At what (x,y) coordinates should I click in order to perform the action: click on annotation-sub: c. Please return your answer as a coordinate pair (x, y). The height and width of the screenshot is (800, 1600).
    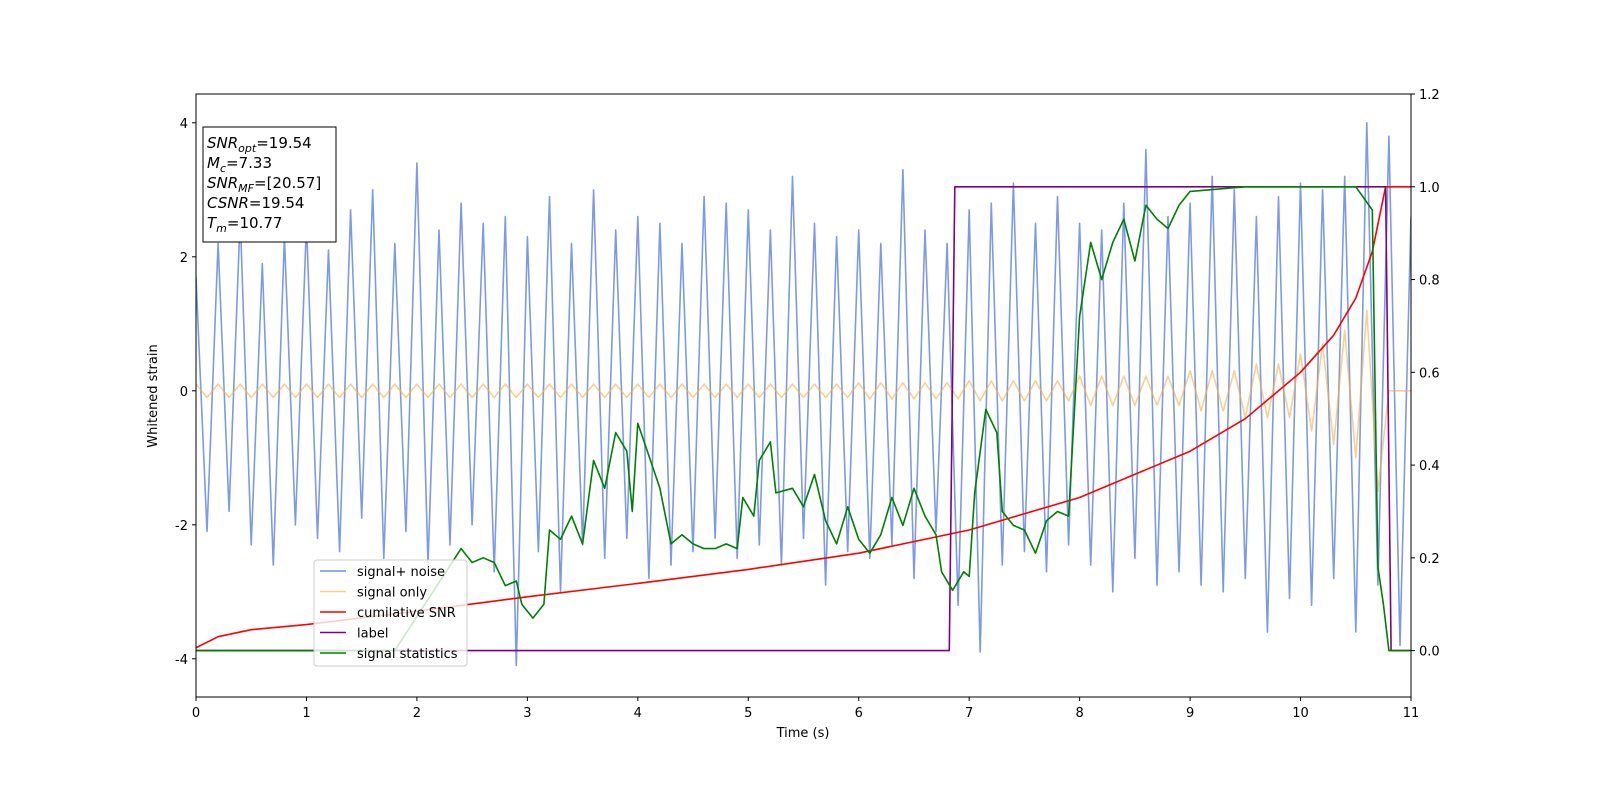
    Looking at the image, I should click on (223, 168).